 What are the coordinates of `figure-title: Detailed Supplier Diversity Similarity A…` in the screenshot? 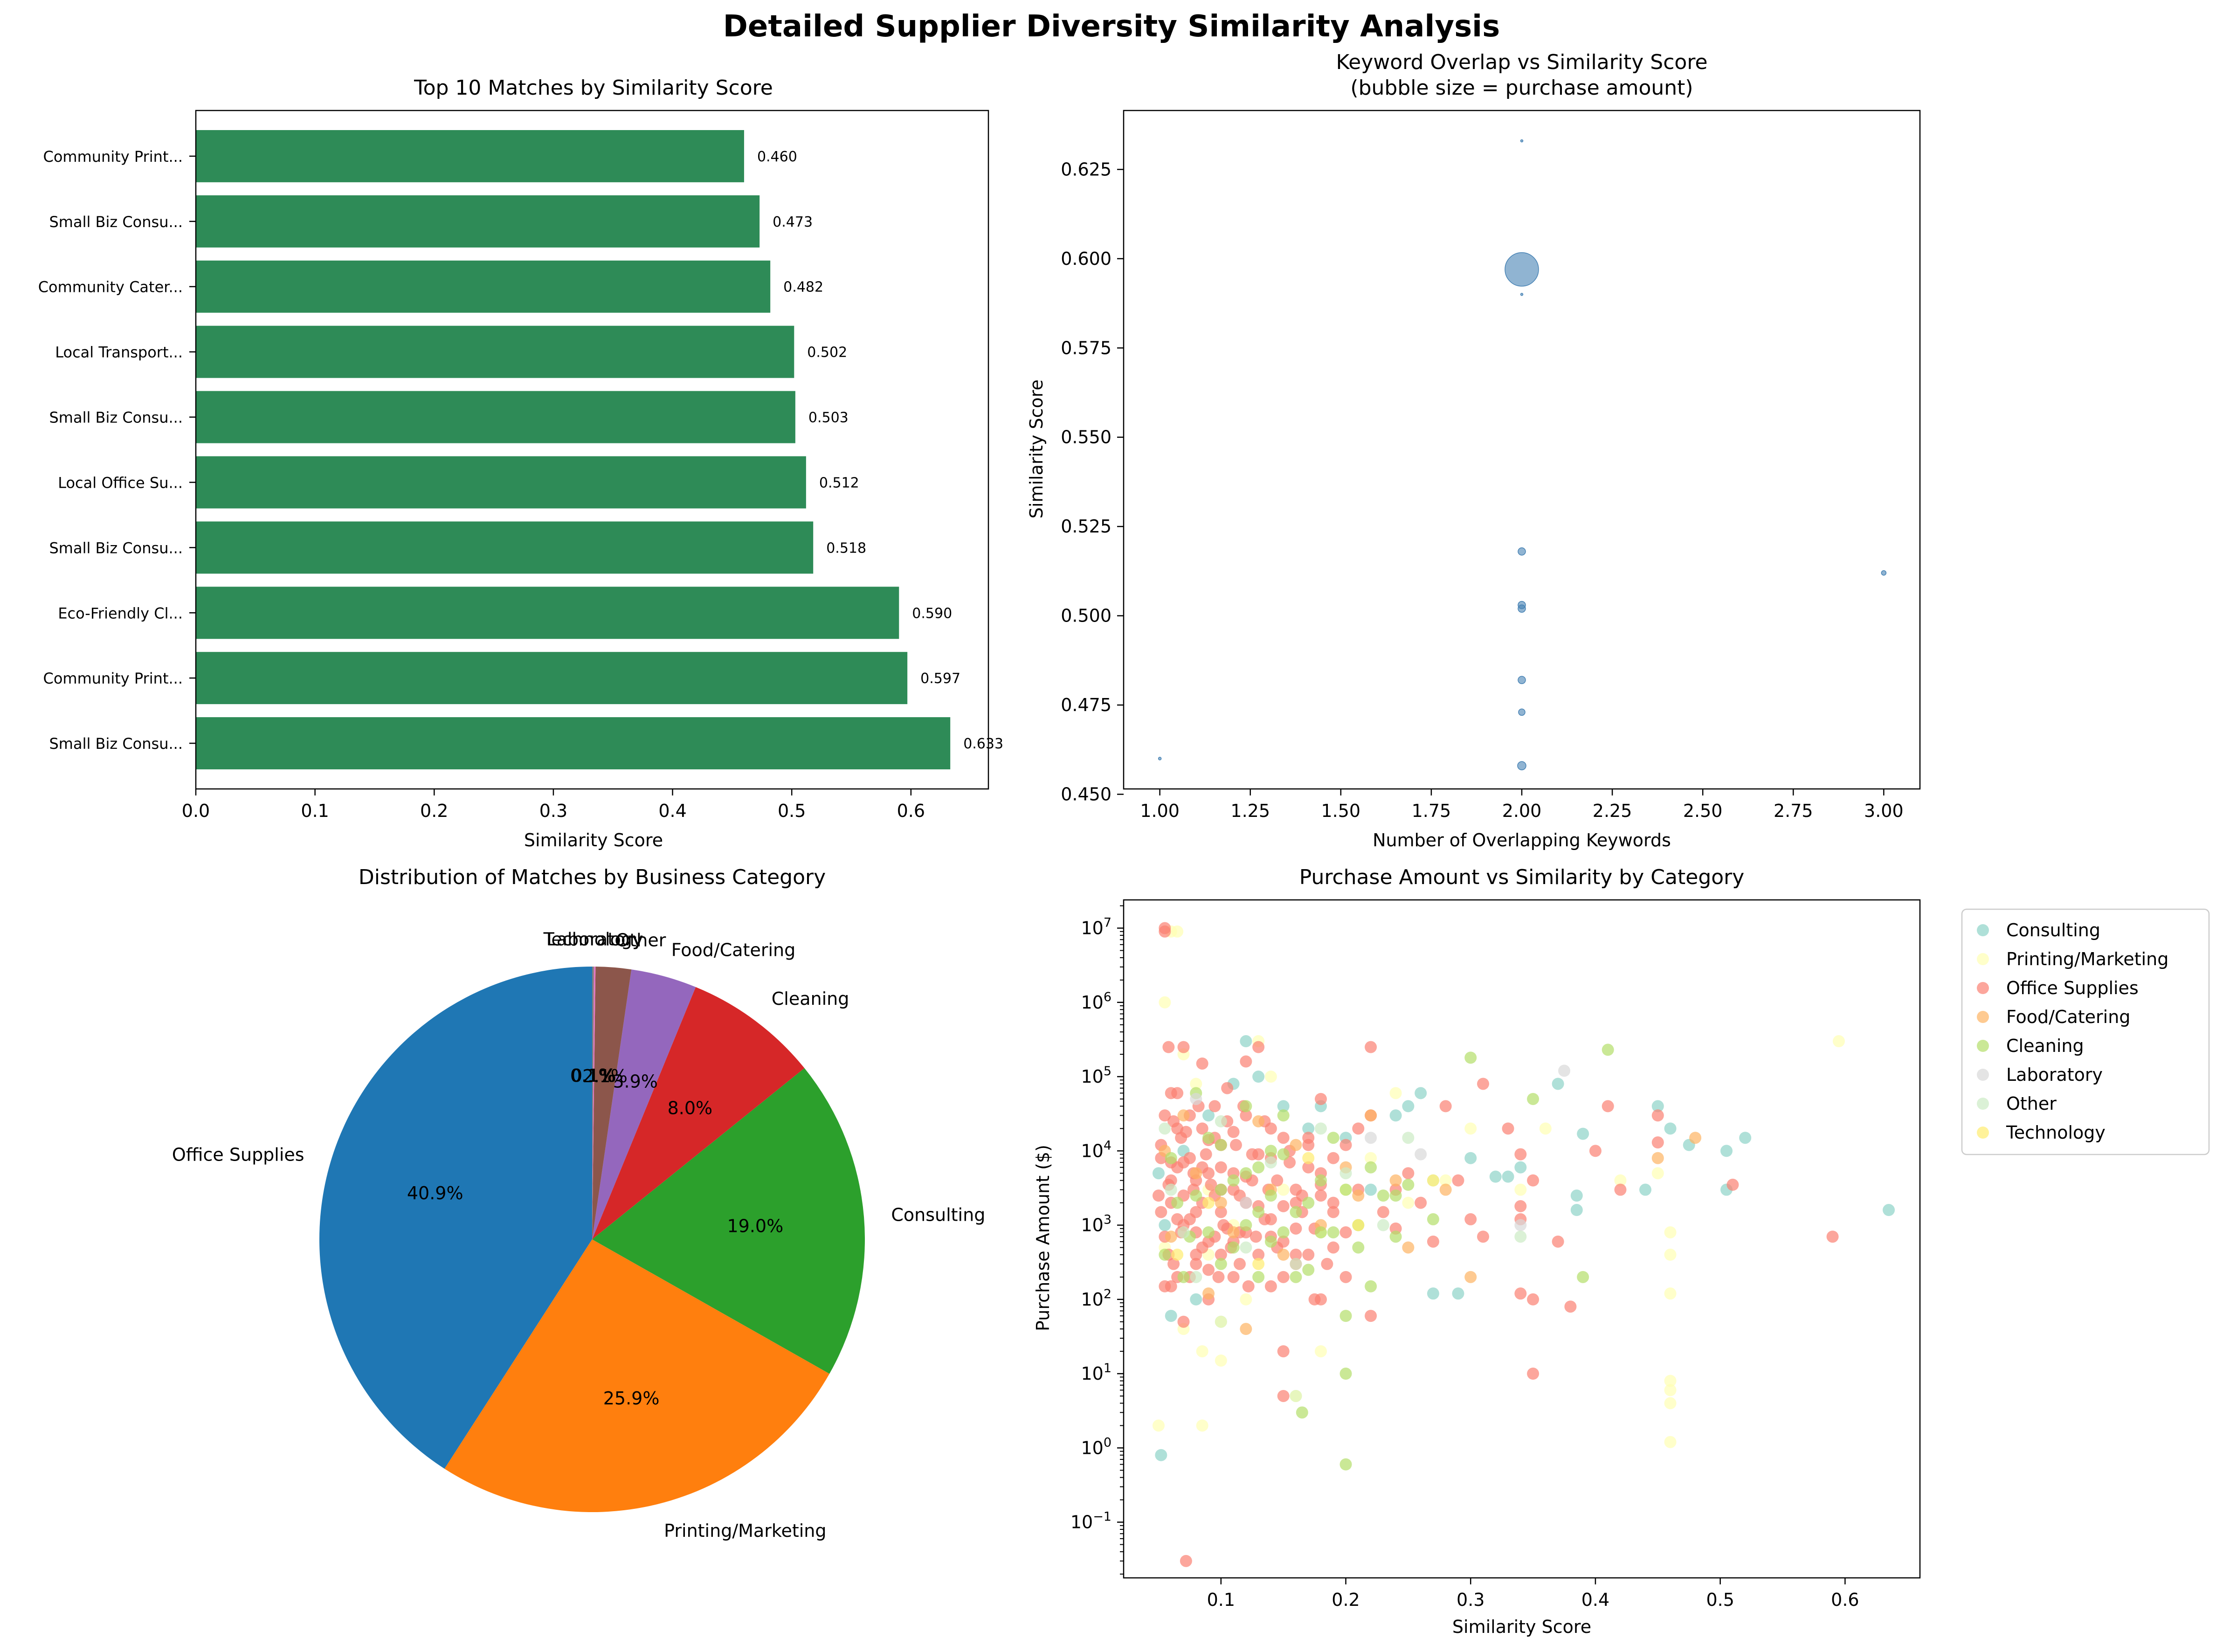 It's located at (1111, 26).